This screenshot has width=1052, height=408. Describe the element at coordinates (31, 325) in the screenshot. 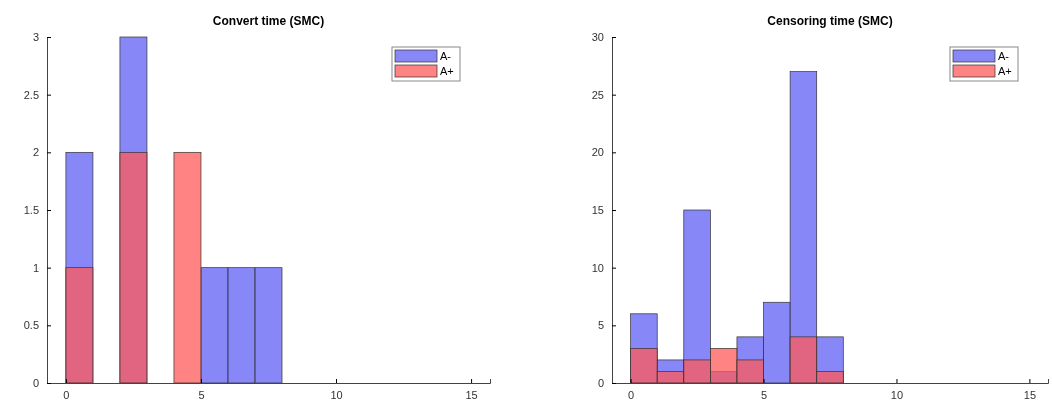

I see `y-tick-label: 0.5` at that location.